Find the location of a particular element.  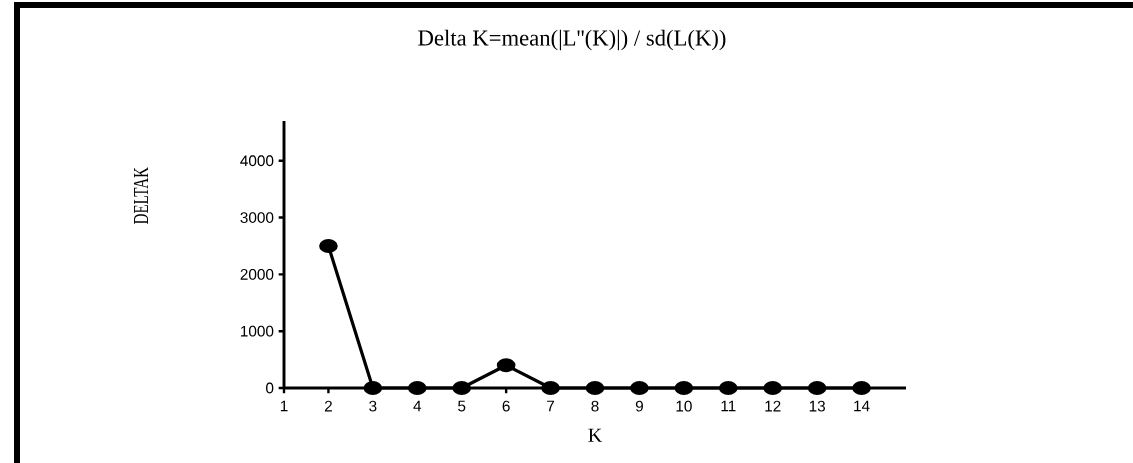

x-tick-label: 2 is located at coordinates (328, 406).